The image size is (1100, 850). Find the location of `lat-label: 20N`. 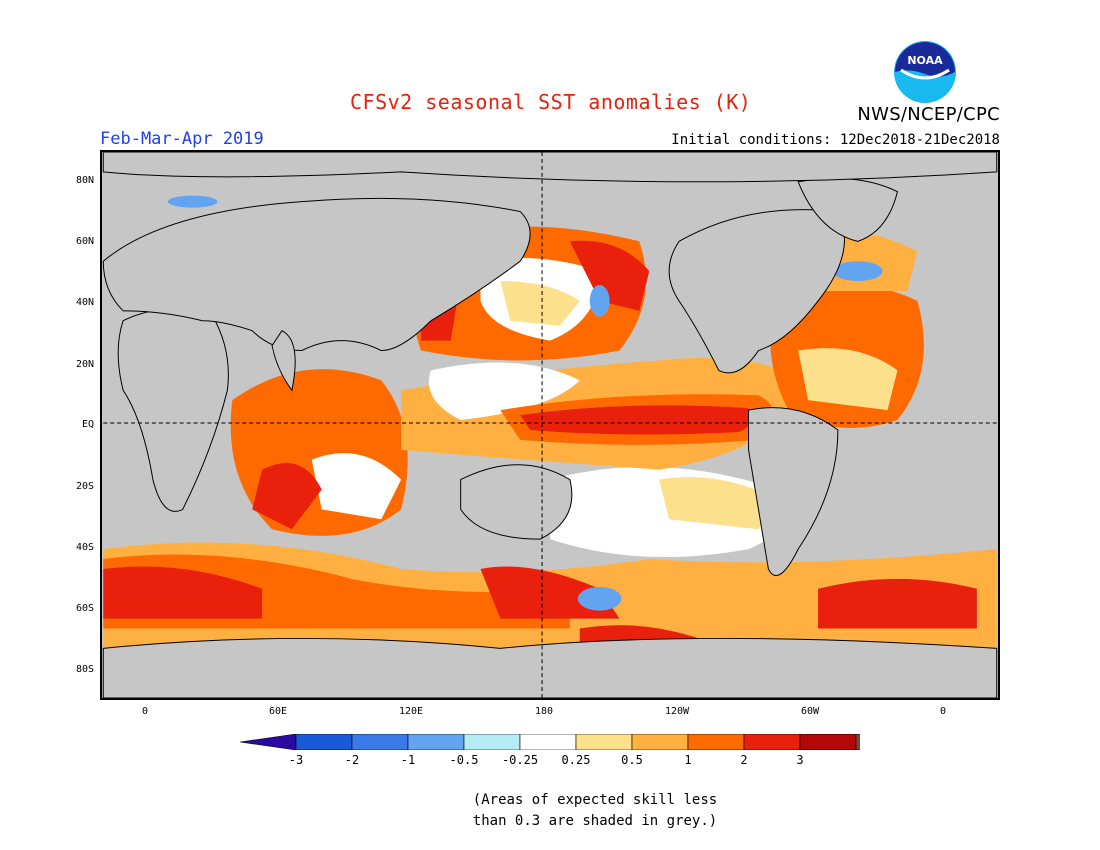

lat-label: 20N is located at coordinates (84, 364).